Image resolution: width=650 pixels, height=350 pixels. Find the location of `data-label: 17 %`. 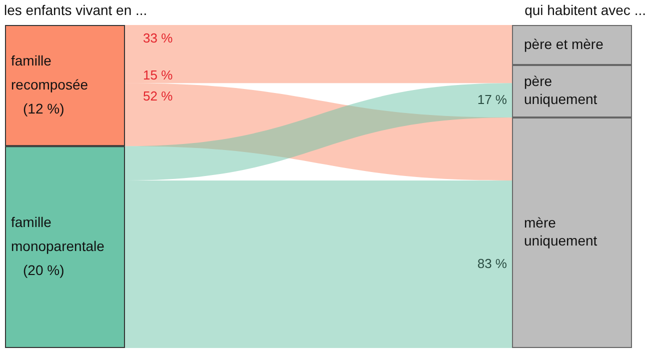

data-label: 17 % is located at coordinates (492, 99).